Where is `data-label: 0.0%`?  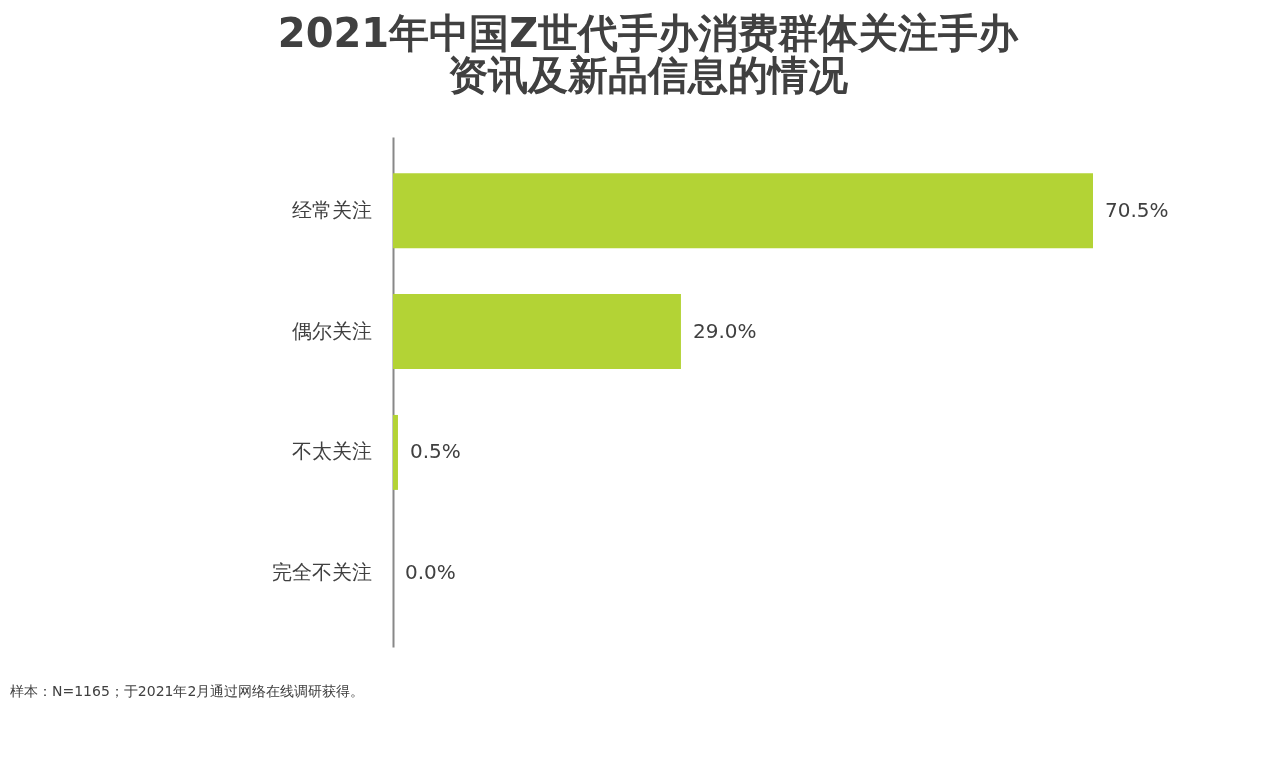 data-label: 0.0% is located at coordinates (430, 572).